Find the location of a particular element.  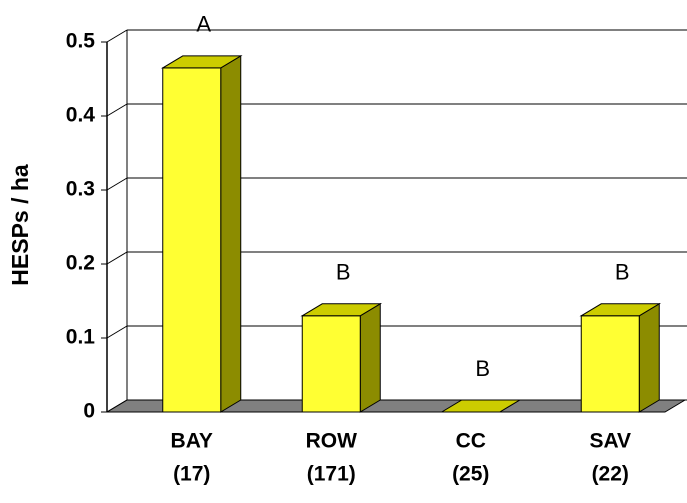

y-tick-label: 0.3 is located at coordinates (80, 189).